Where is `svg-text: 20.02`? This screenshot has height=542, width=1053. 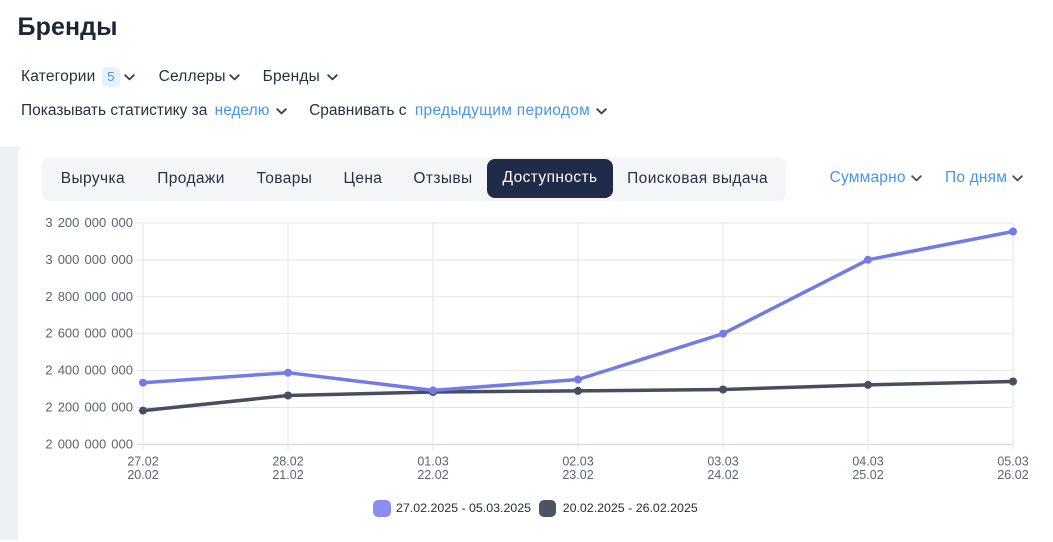
svg-text: 20.02 is located at coordinates (142, 475).